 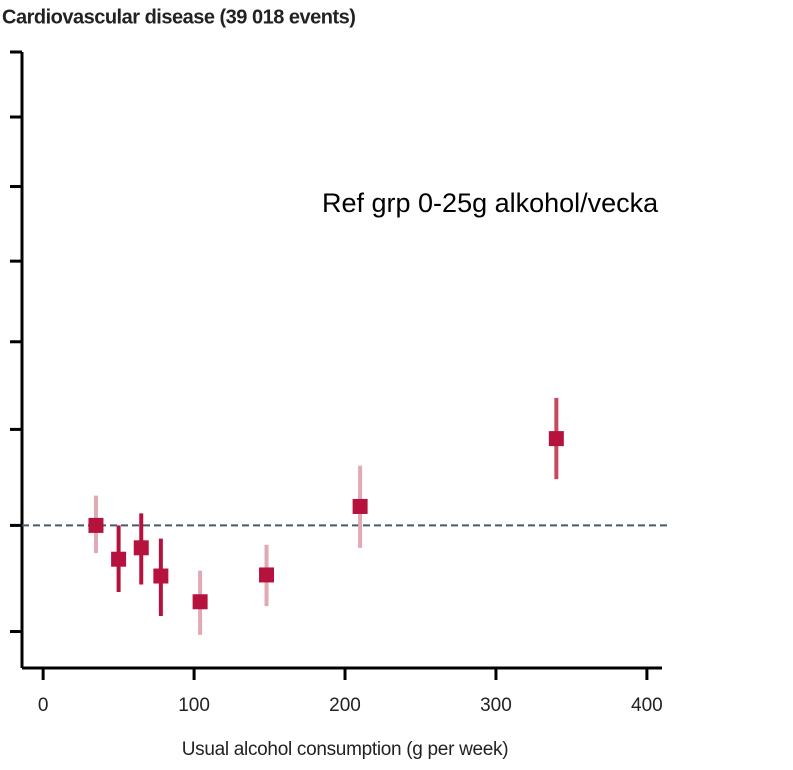 What do you see at coordinates (490, 203) in the screenshot?
I see `annotation: Ref grp 0-25g alkohol/vecka` at bounding box center [490, 203].